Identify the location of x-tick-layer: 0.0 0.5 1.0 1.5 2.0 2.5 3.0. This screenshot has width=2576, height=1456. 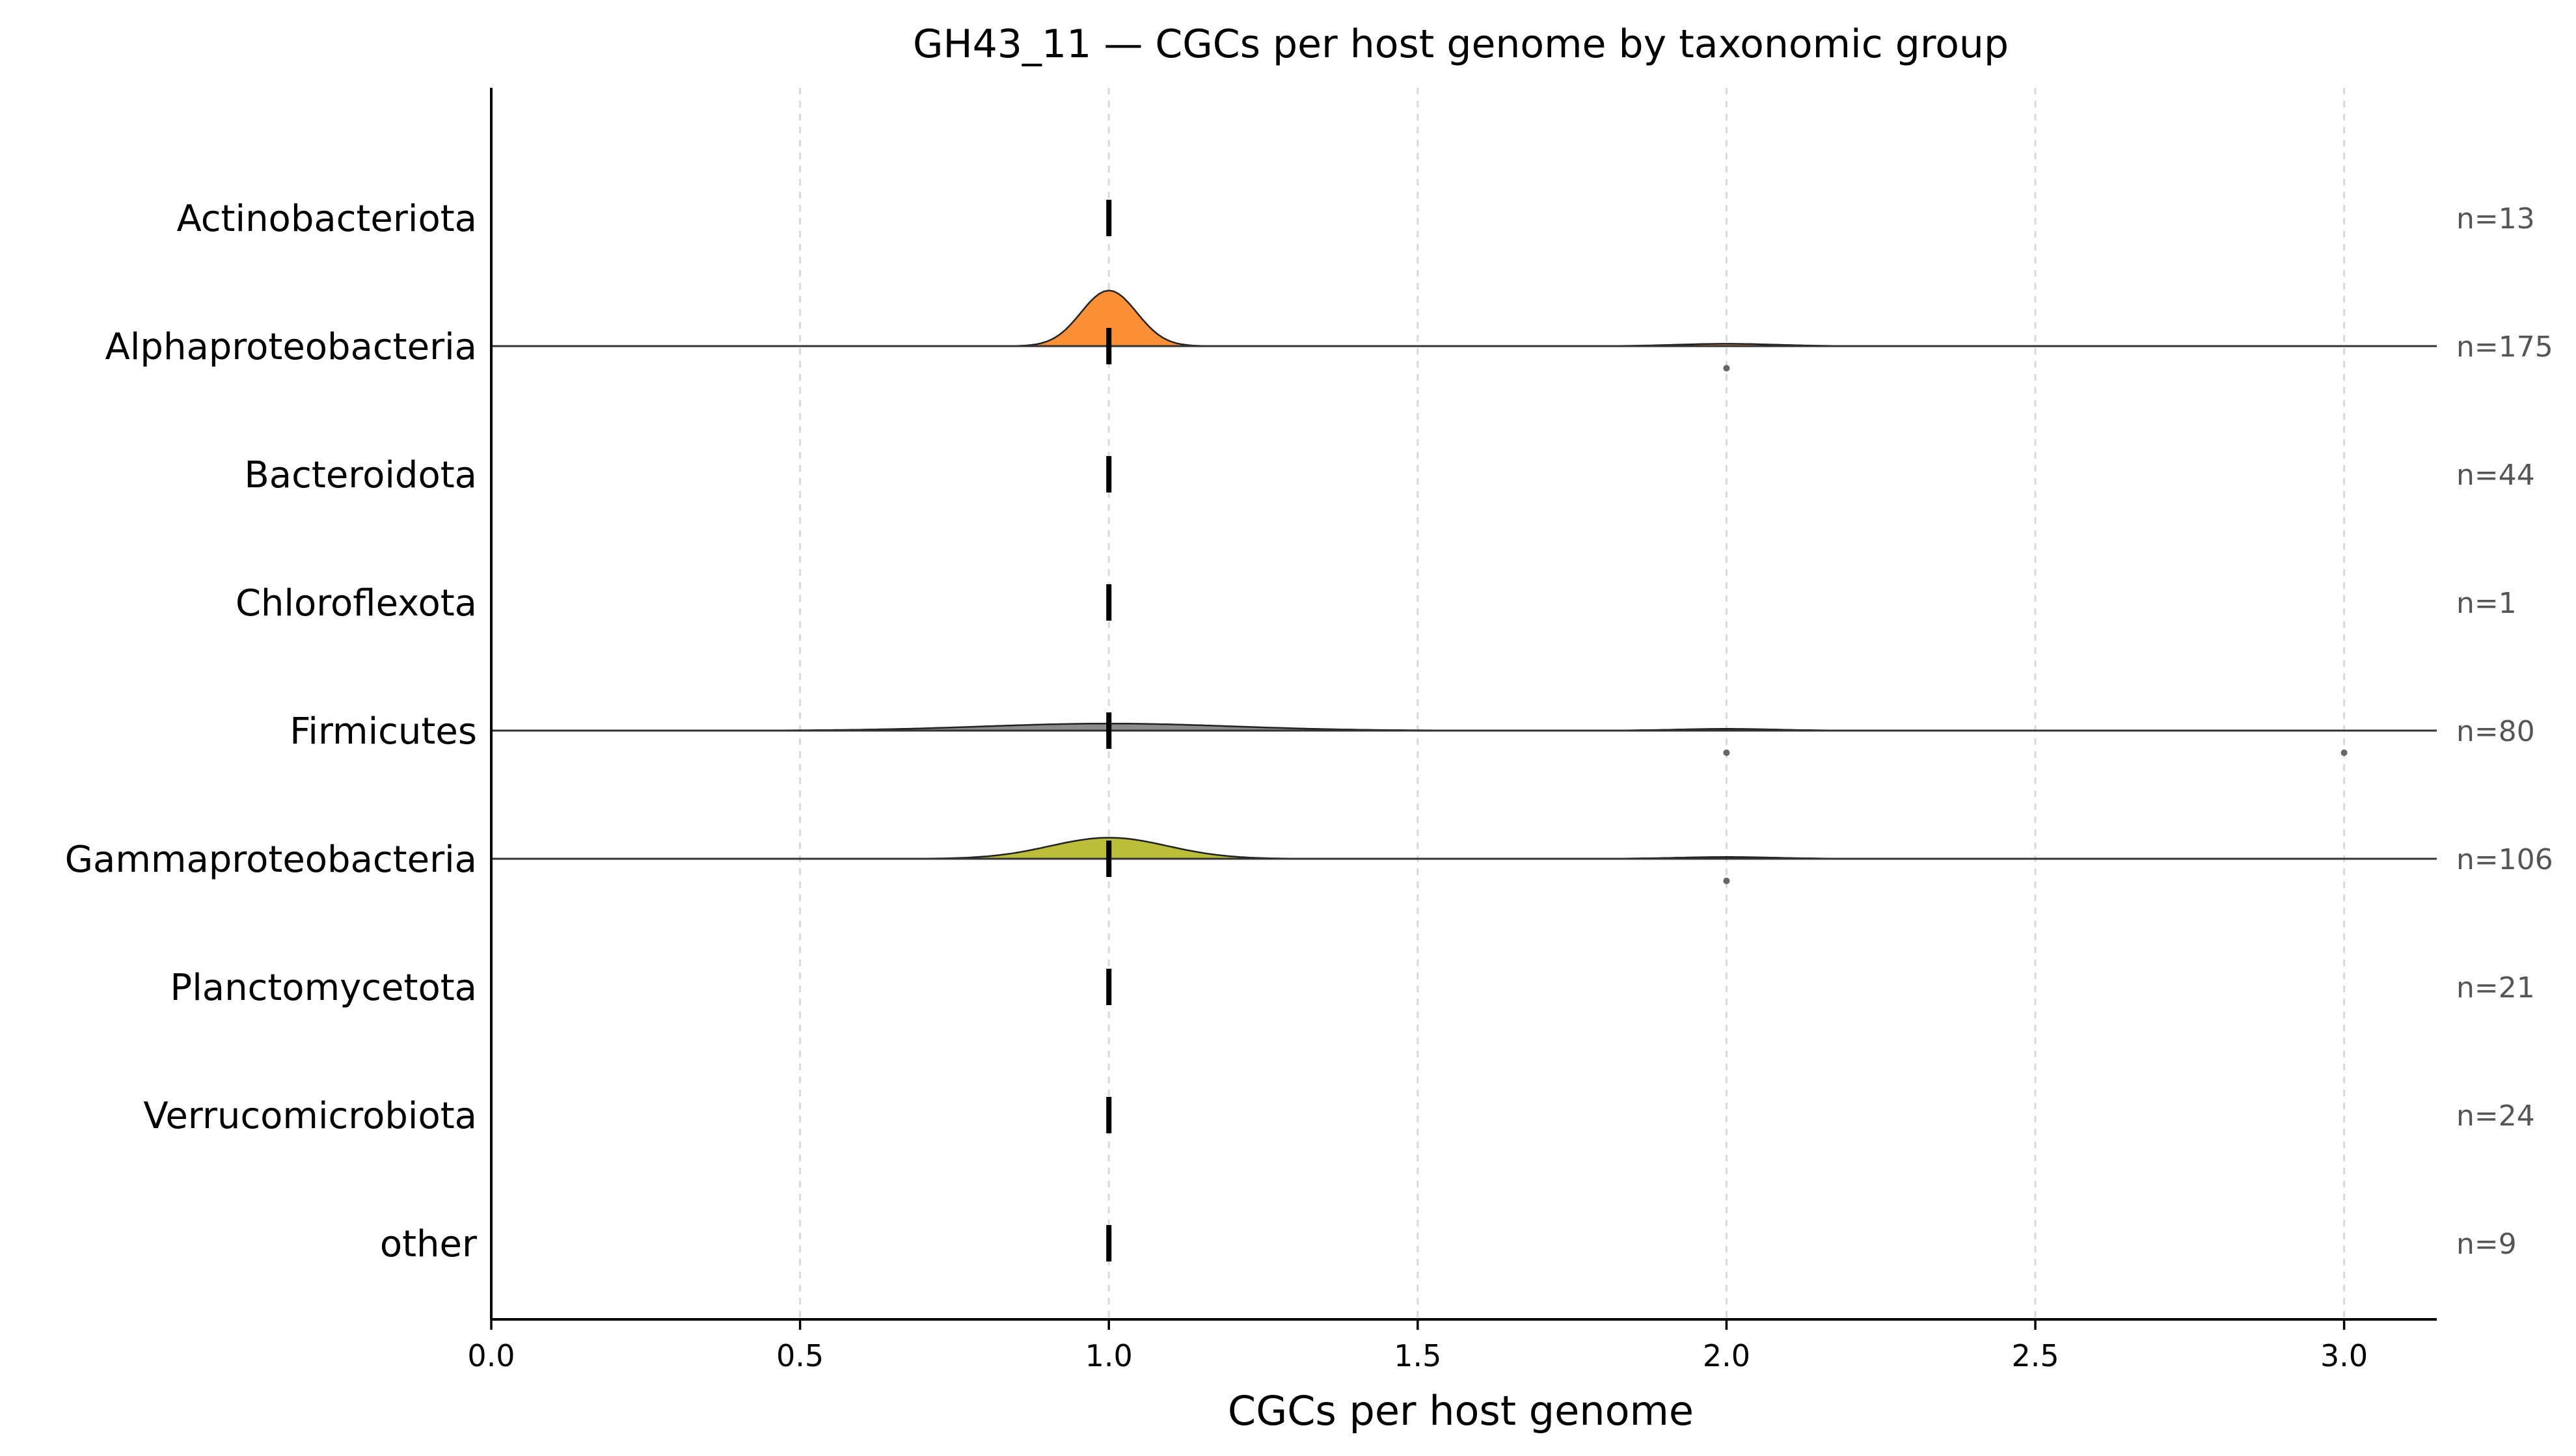
(1418, 1346).